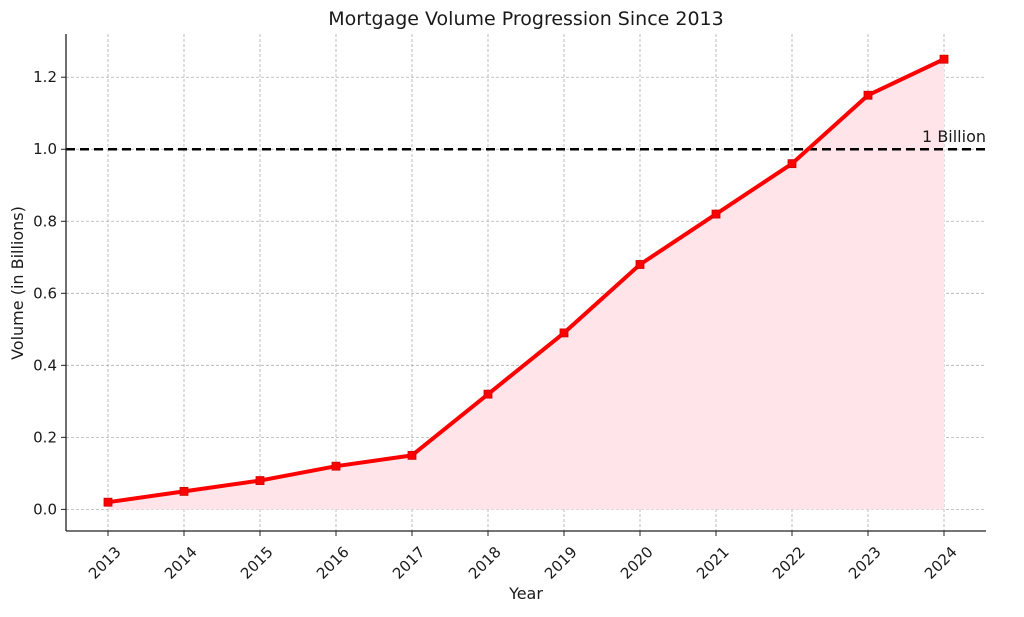  I want to click on y-tick-label: 0.0, so click(45, 509).